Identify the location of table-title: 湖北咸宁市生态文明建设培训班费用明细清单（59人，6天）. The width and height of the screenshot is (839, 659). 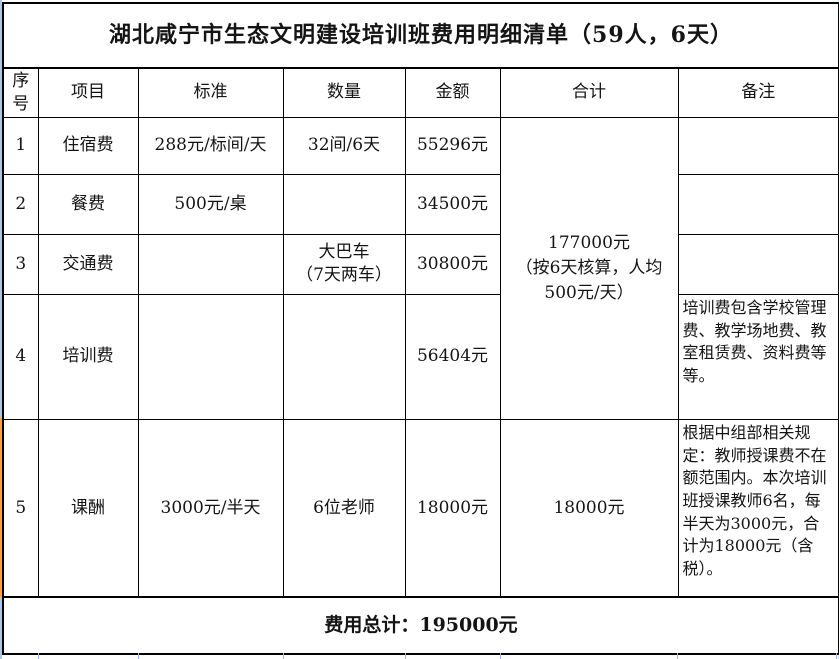
(420, 35).